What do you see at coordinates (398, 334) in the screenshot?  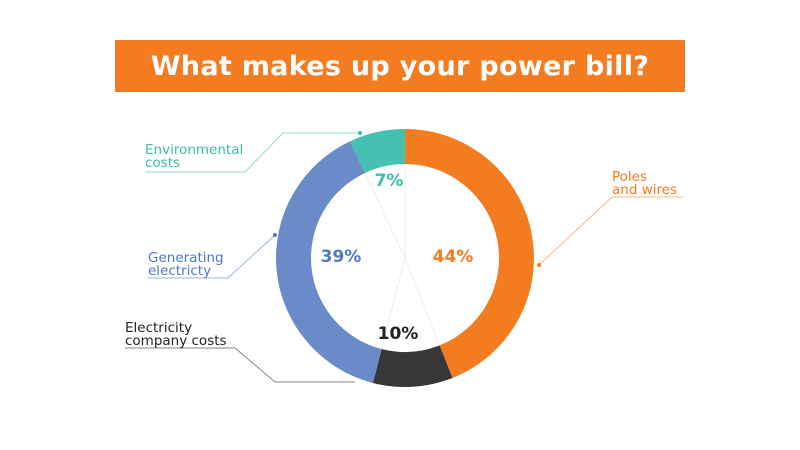 I see `percent-label-1: 10%` at bounding box center [398, 334].